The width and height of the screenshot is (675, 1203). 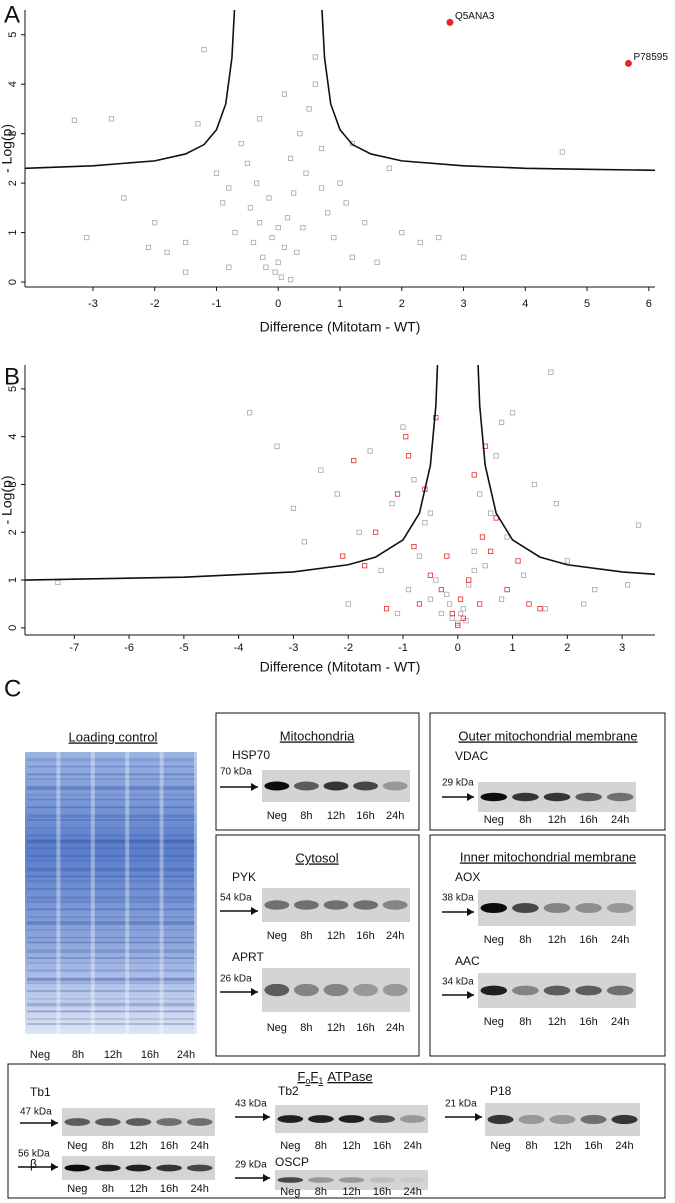 I want to click on protein-name: AOX, so click(x=467, y=877).